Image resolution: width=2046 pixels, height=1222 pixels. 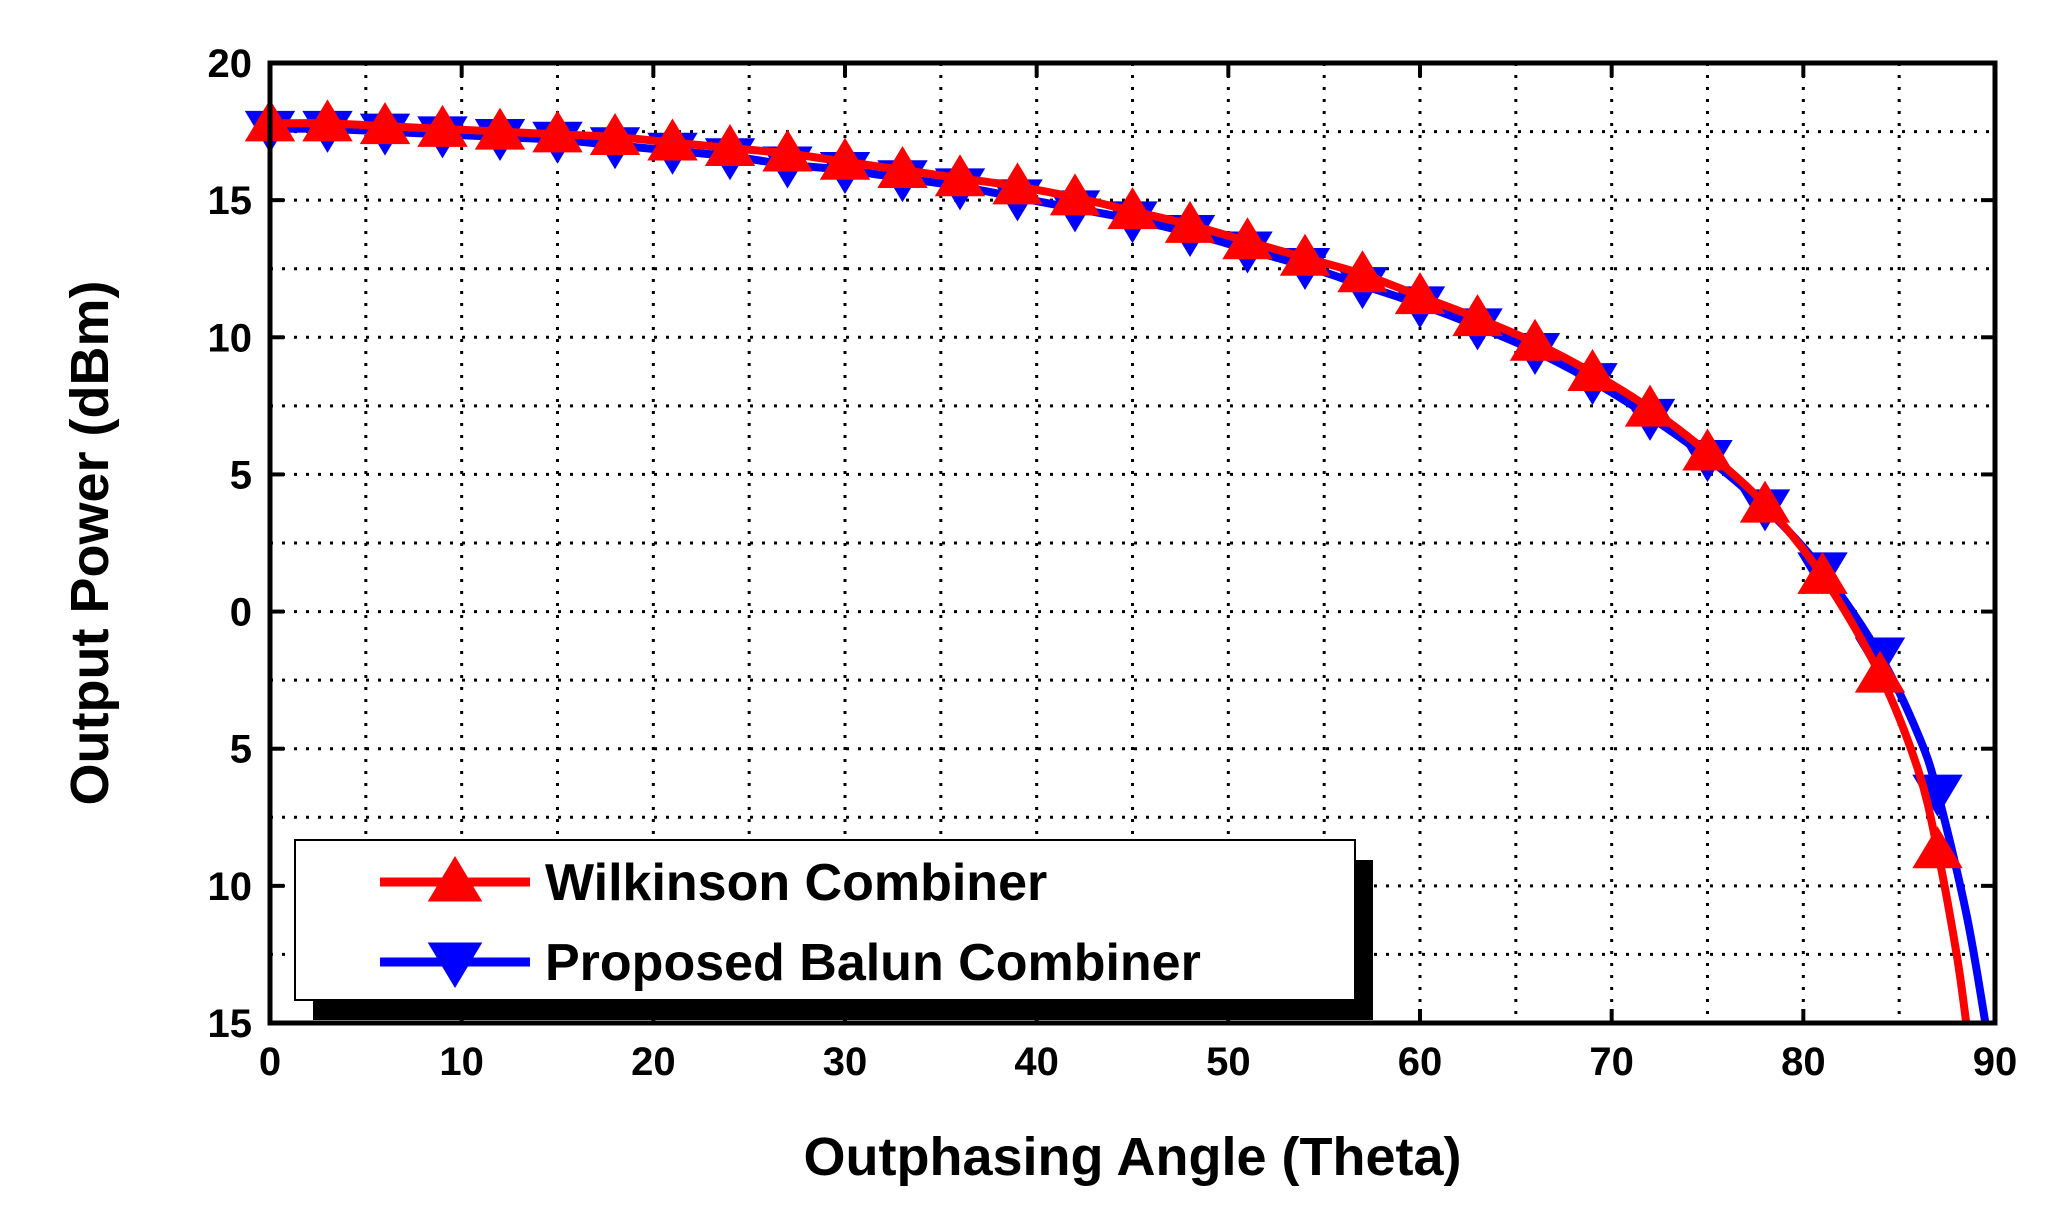 What do you see at coordinates (825, 920) in the screenshot?
I see `legend-box` at bounding box center [825, 920].